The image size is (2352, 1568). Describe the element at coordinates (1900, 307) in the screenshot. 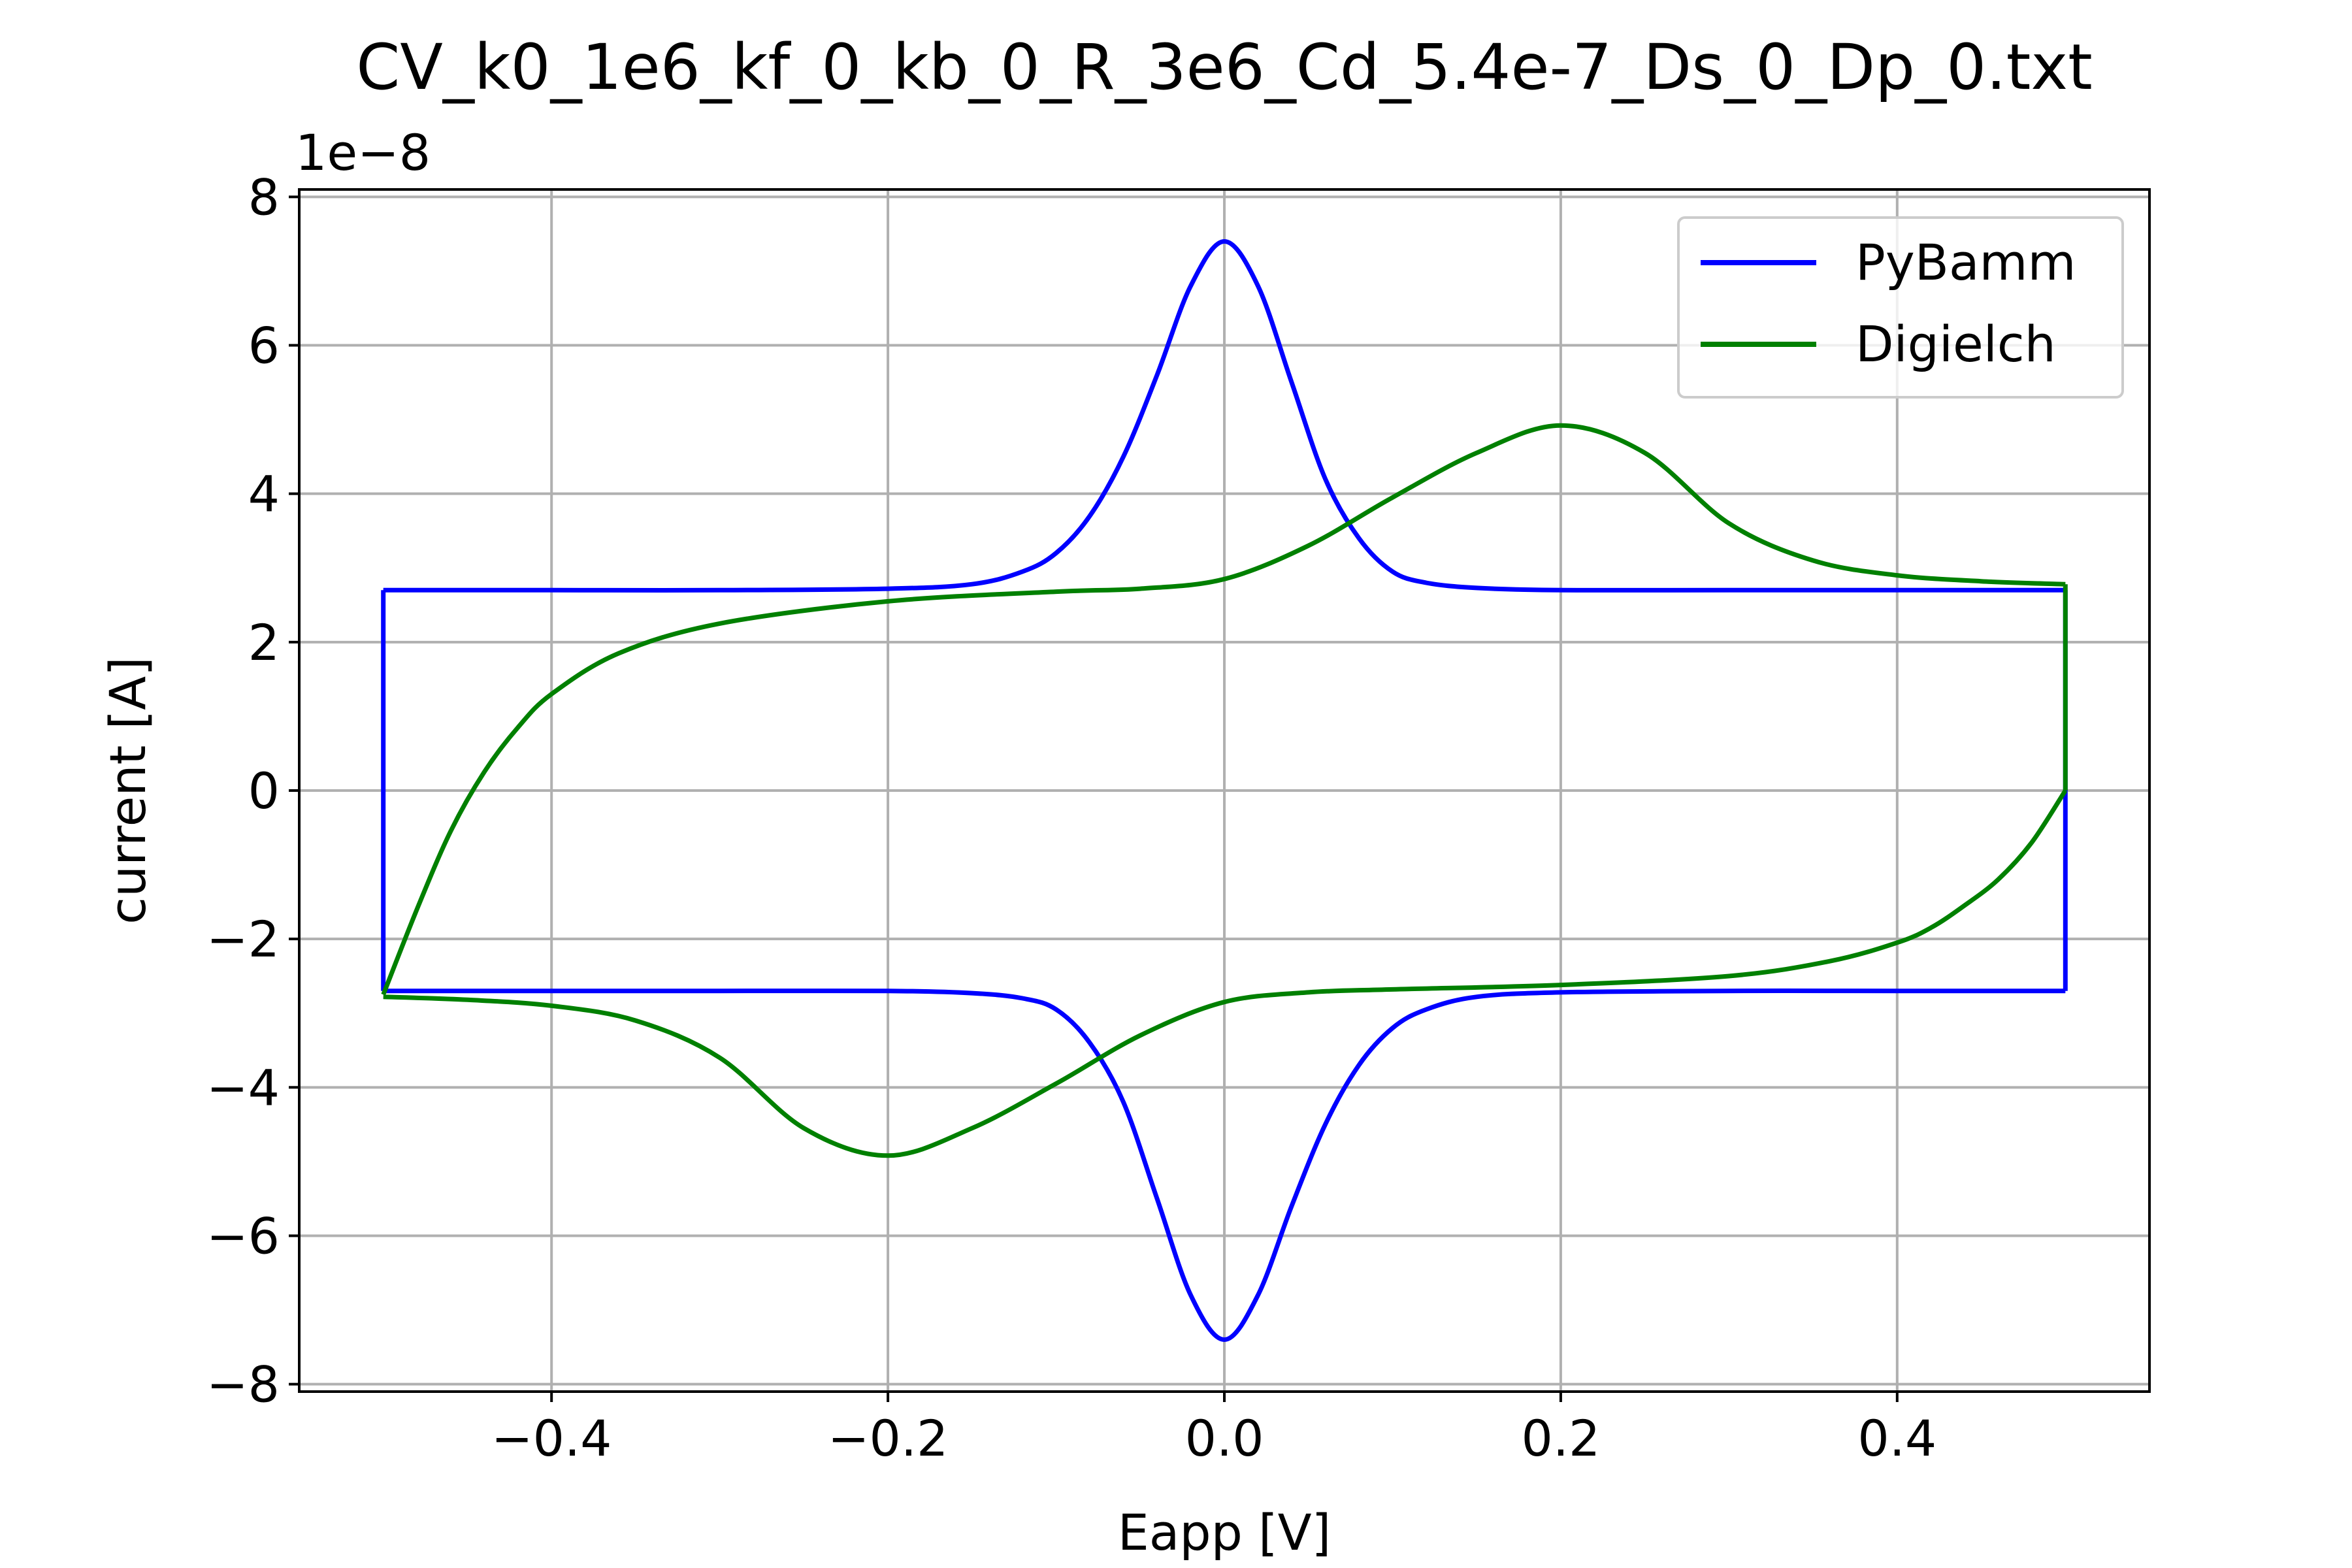

I see `legend: PyBamm Digielch` at that location.